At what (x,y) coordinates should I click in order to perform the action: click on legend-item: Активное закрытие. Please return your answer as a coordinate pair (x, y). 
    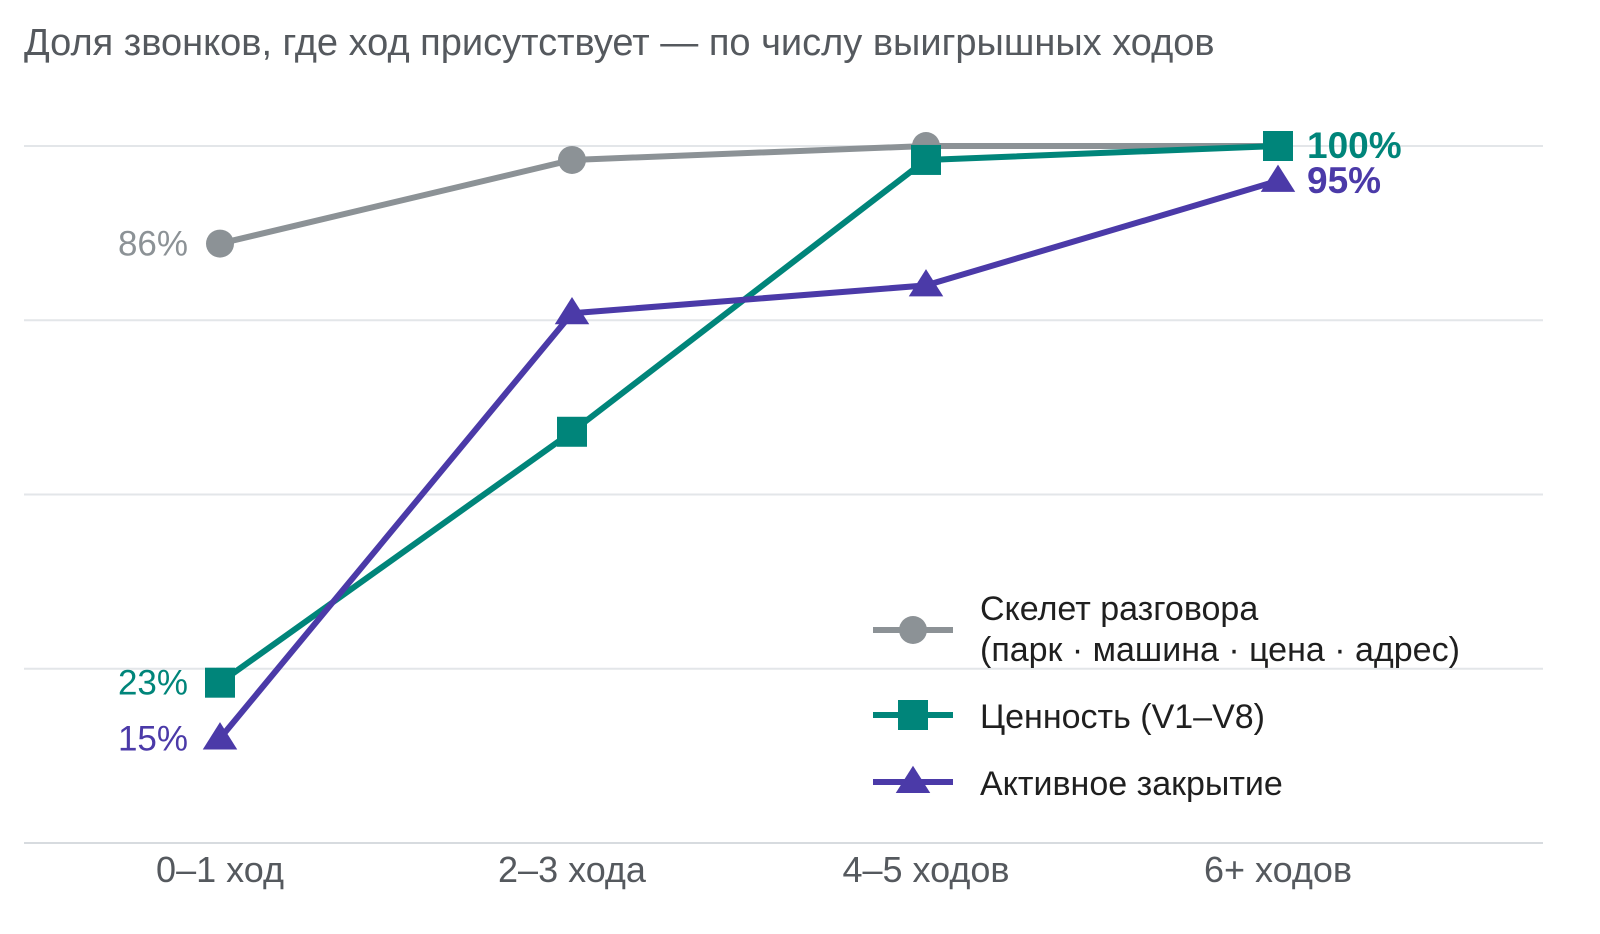
    Looking at the image, I should click on (1078, 784).